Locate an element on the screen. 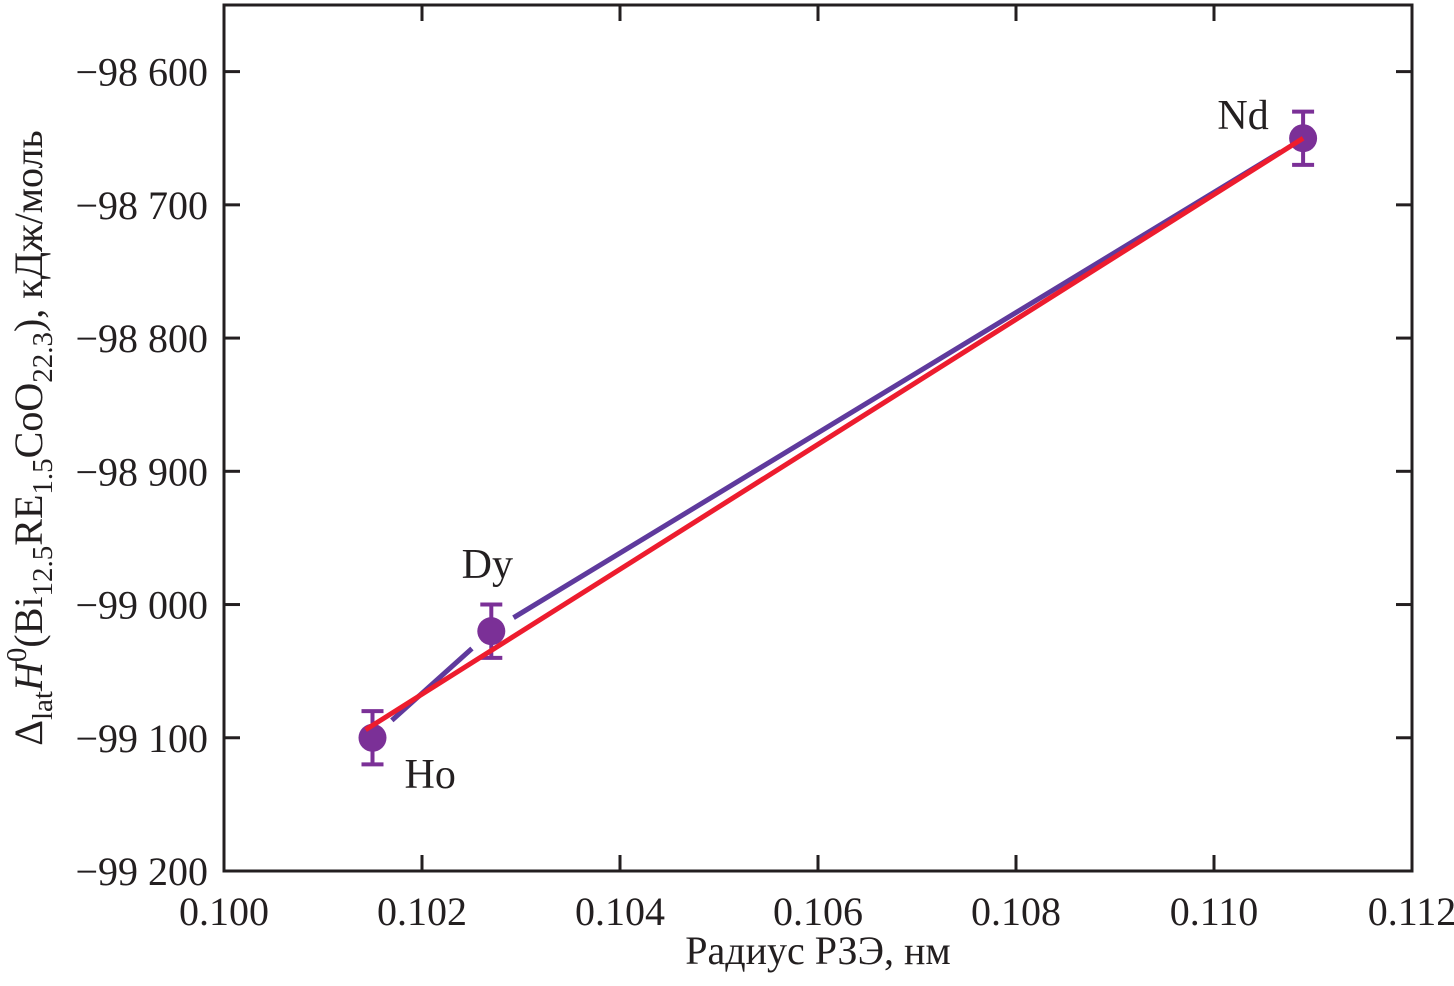  point-label-Nd: Nd is located at coordinates (1242, 116).